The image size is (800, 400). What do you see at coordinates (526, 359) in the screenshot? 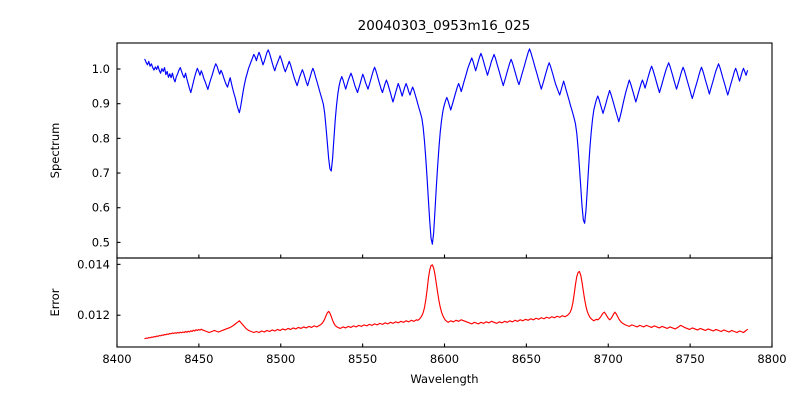
I see `error-xticklabel-8650: 8650` at bounding box center [526, 359].